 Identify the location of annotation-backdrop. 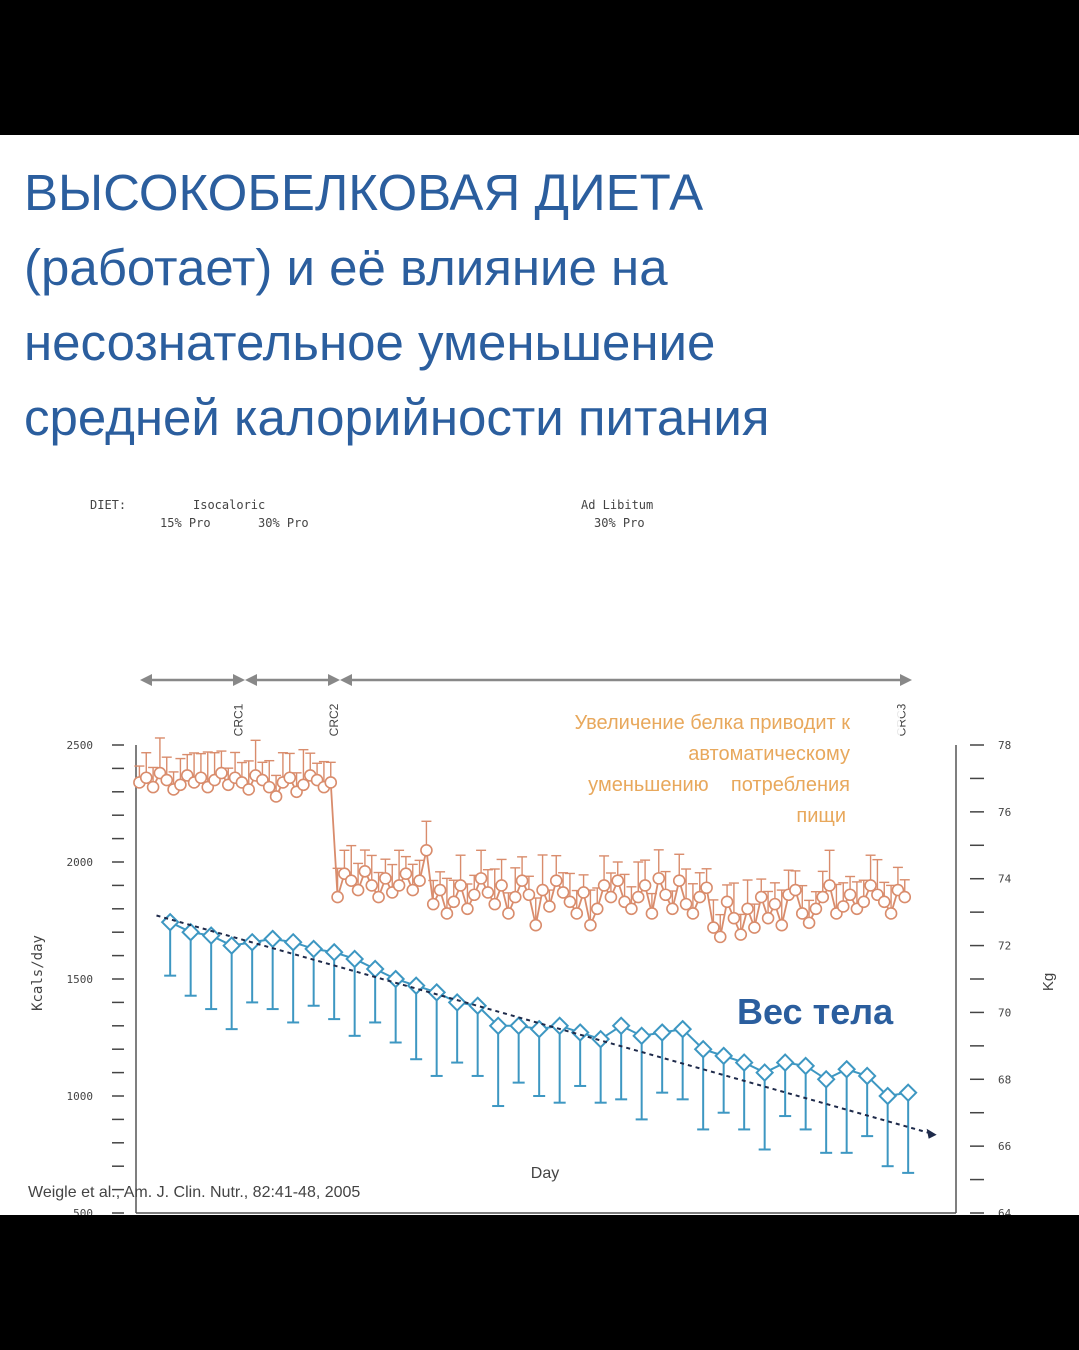
(690, 768).